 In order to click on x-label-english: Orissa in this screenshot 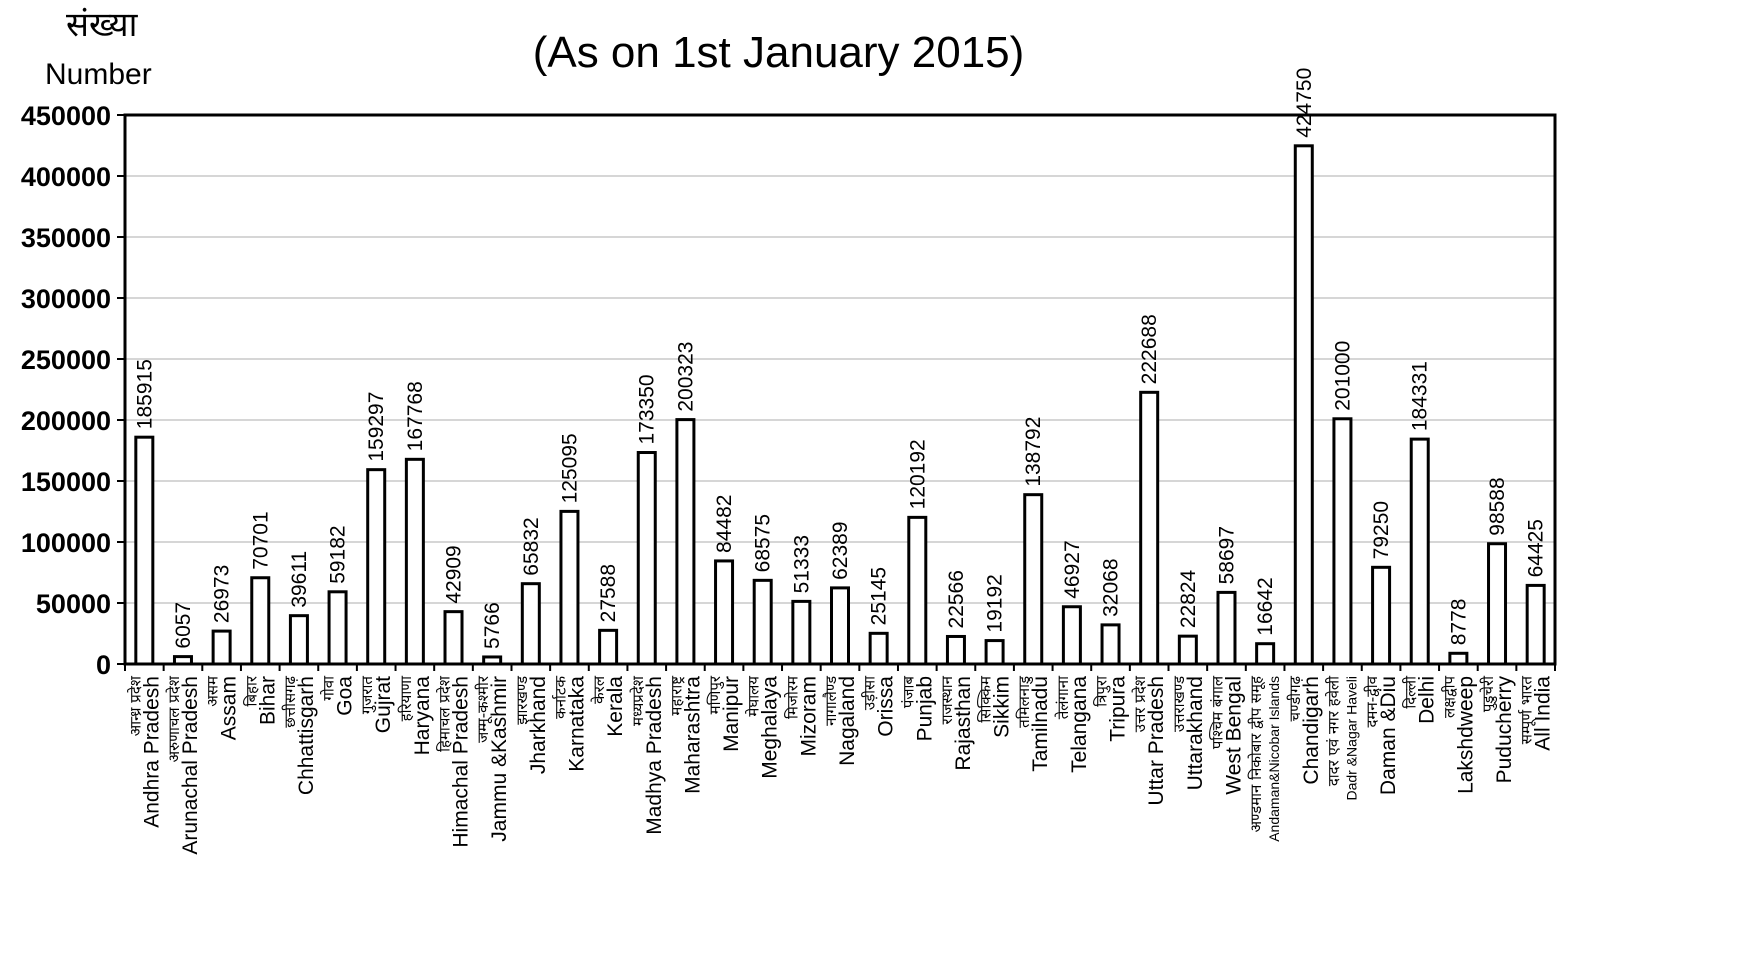, I will do `click(886, 706)`.